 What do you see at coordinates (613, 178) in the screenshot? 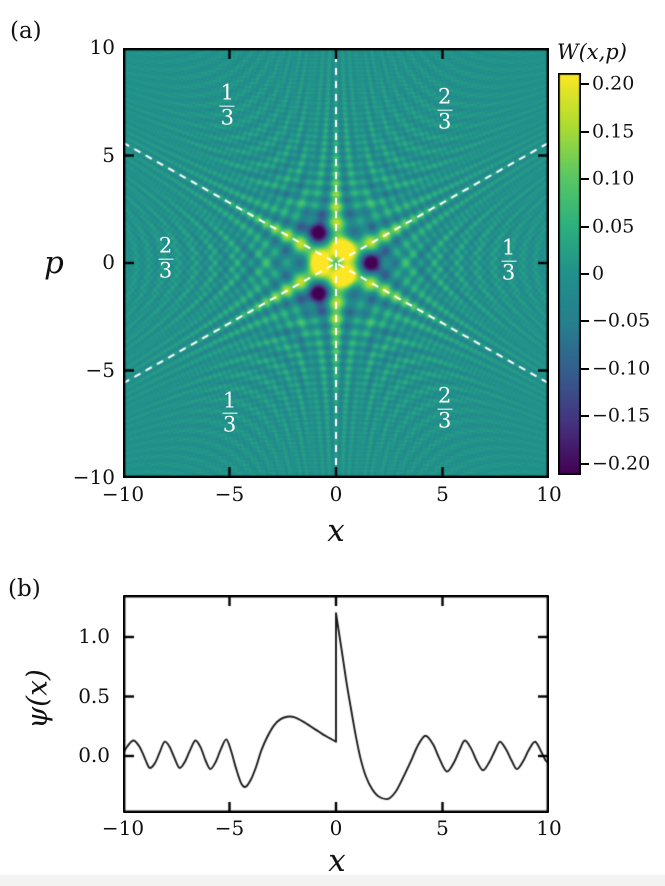
I see `colorbar-tick-label: 0.10` at bounding box center [613, 178].